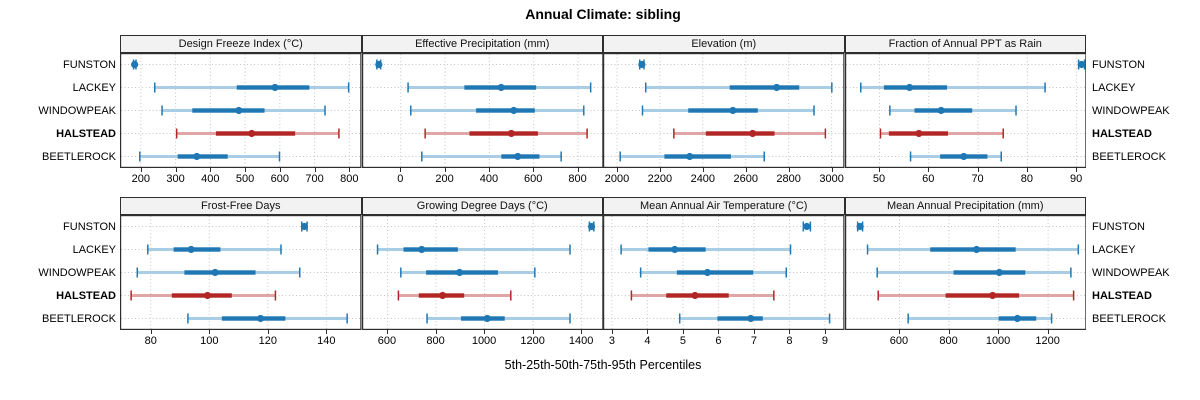 This screenshot has height=400, width=1200. I want to click on tick-label: 4, so click(647, 341).